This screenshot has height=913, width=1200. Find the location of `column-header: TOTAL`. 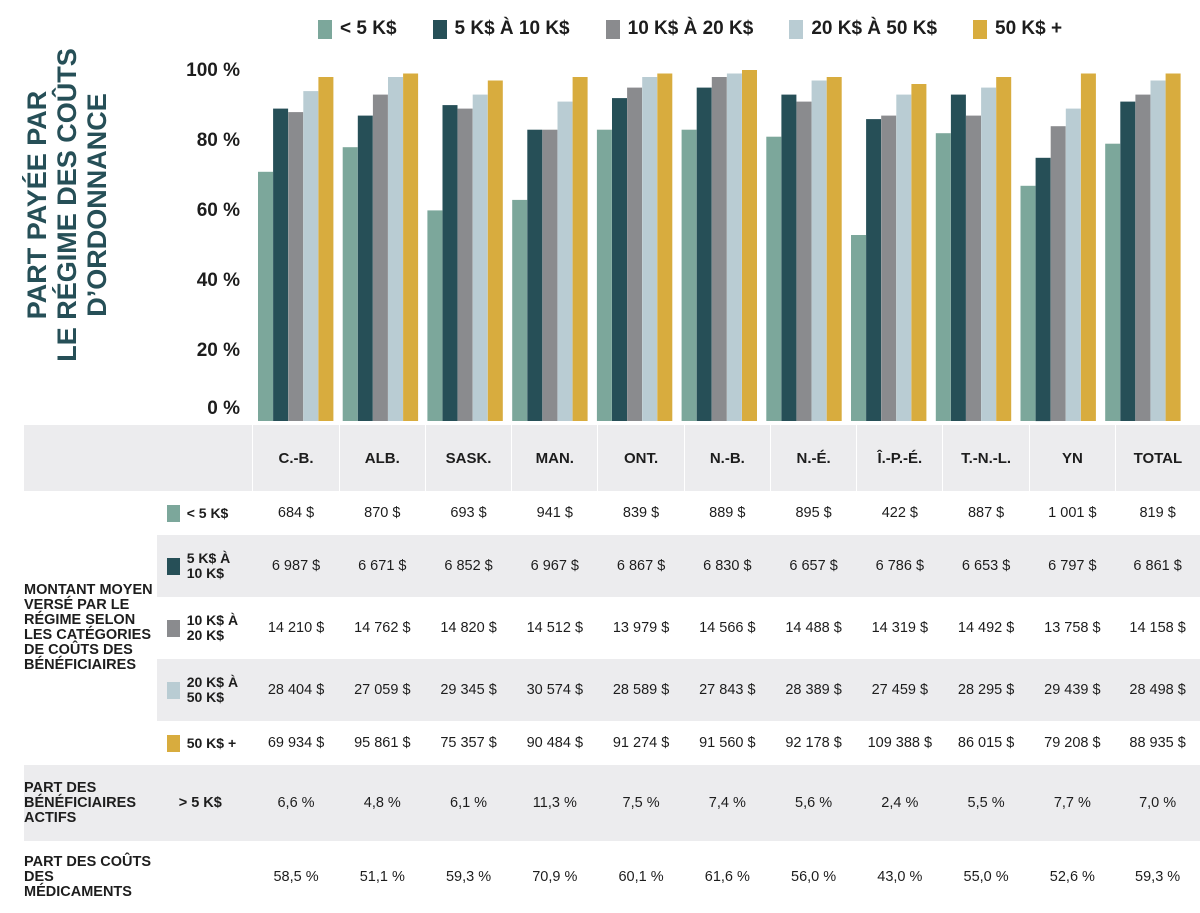

column-header: TOTAL is located at coordinates (1157, 458).